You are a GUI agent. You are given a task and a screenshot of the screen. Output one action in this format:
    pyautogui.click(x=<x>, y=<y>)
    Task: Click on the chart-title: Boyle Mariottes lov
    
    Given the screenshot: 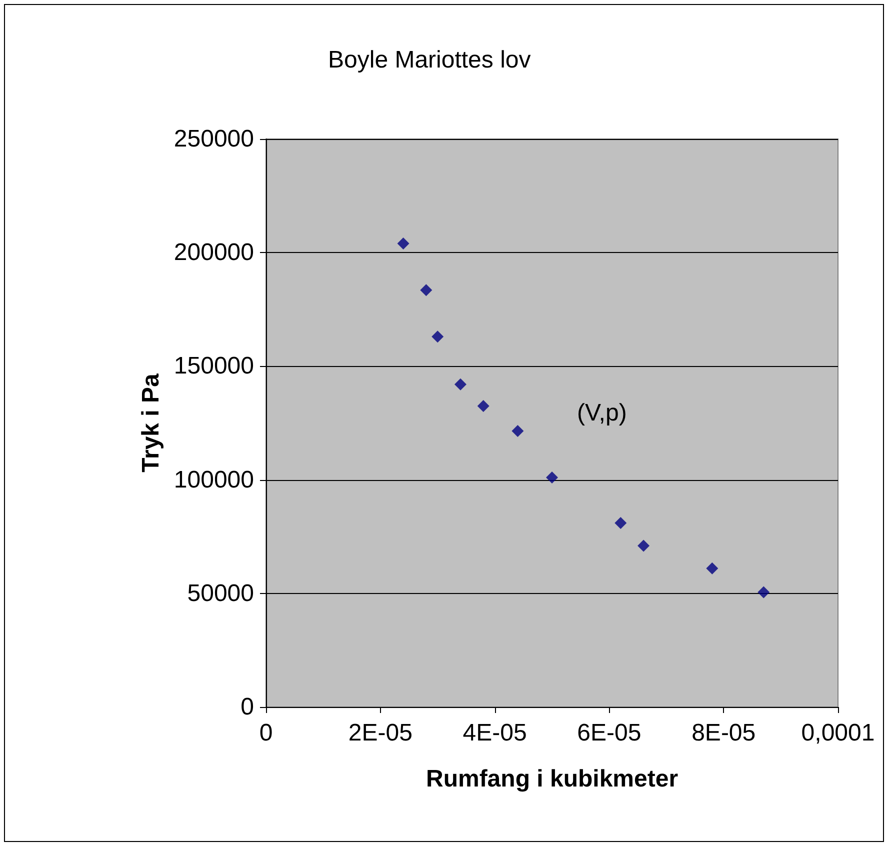 What is the action you would take?
    pyautogui.click(x=429, y=60)
    